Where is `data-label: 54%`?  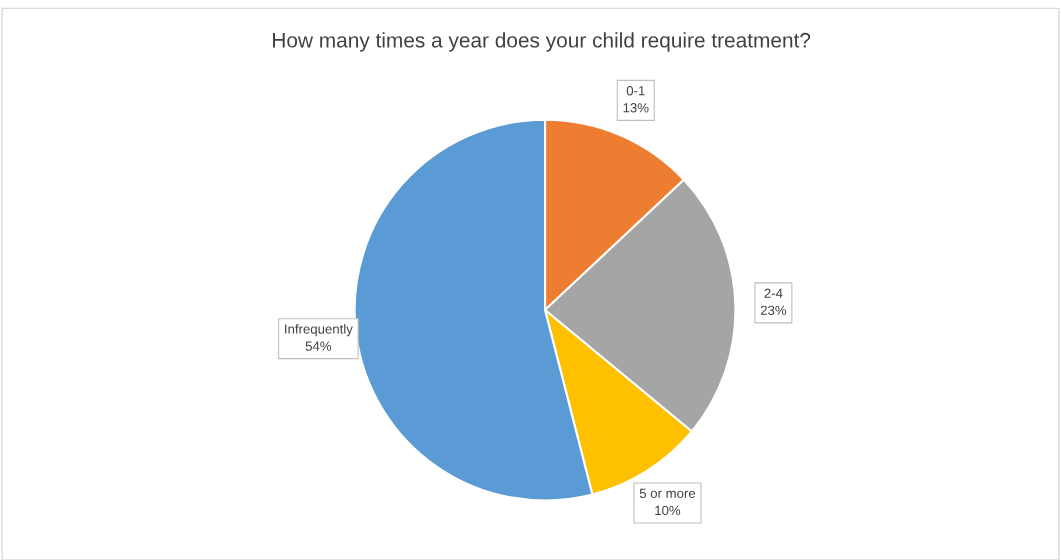 data-label: 54% is located at coordinates (318, 346).